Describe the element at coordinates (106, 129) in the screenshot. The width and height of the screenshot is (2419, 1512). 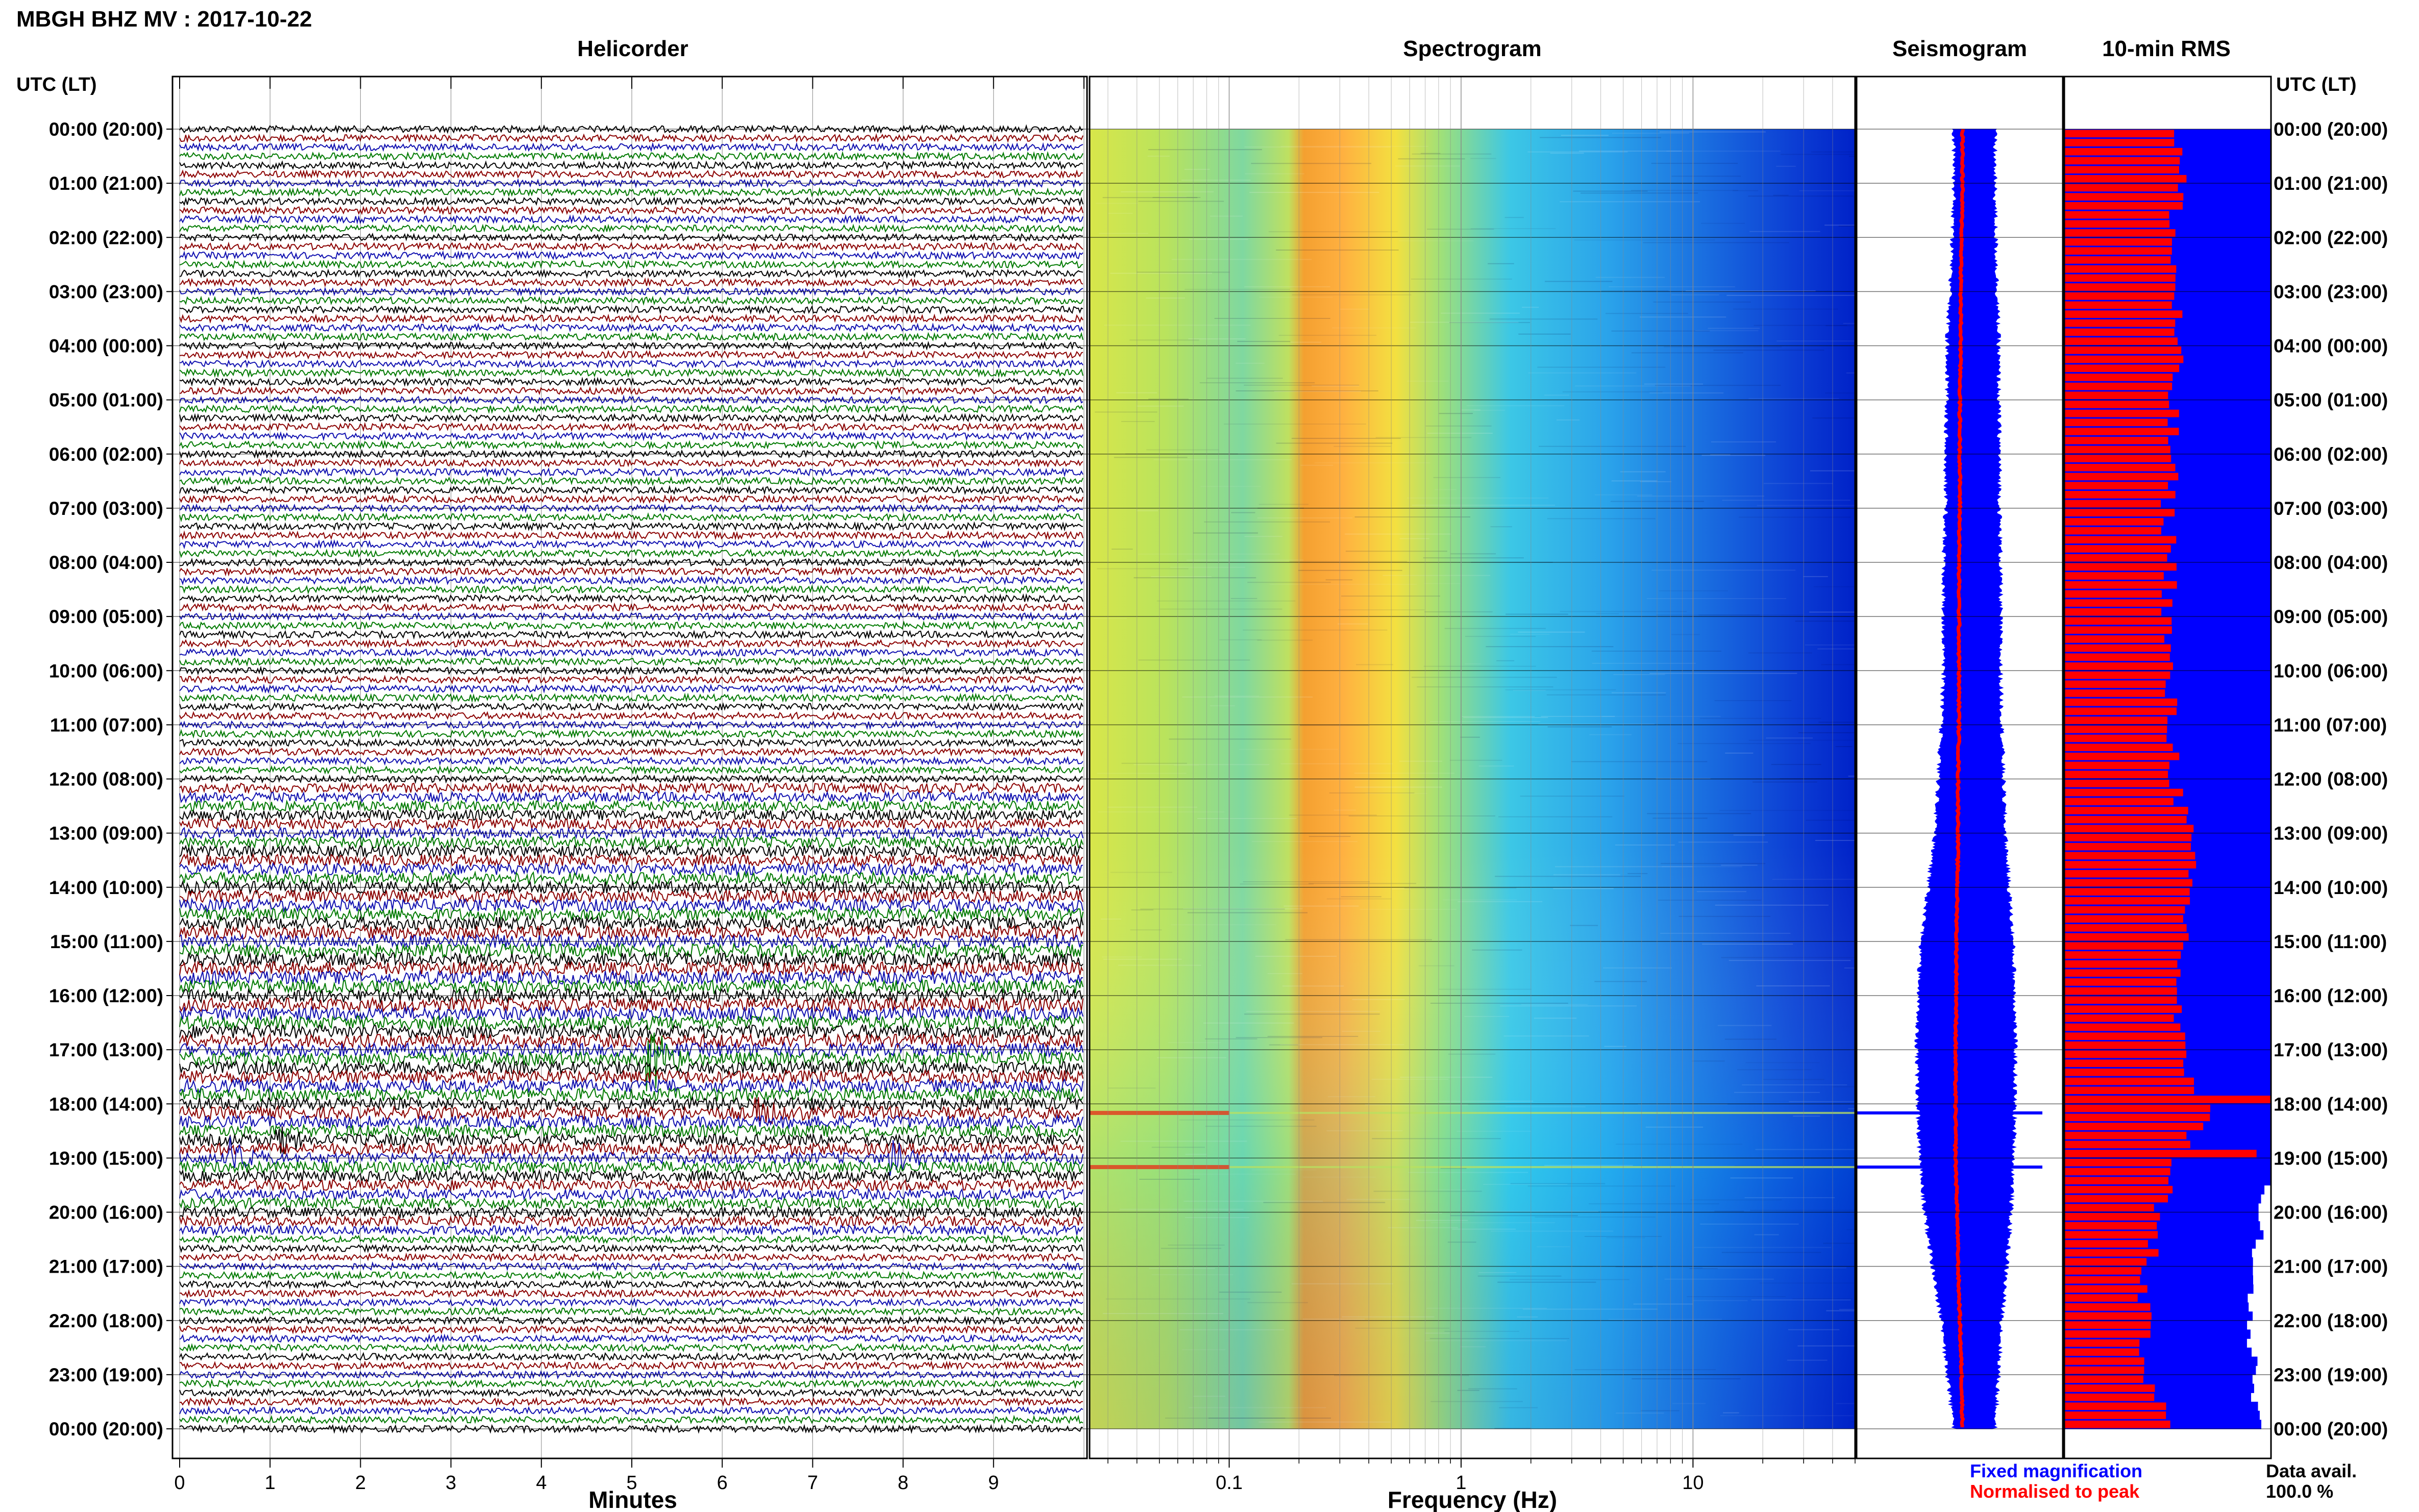
I see `left-time-label: 00:00 (20:00)` at that location.